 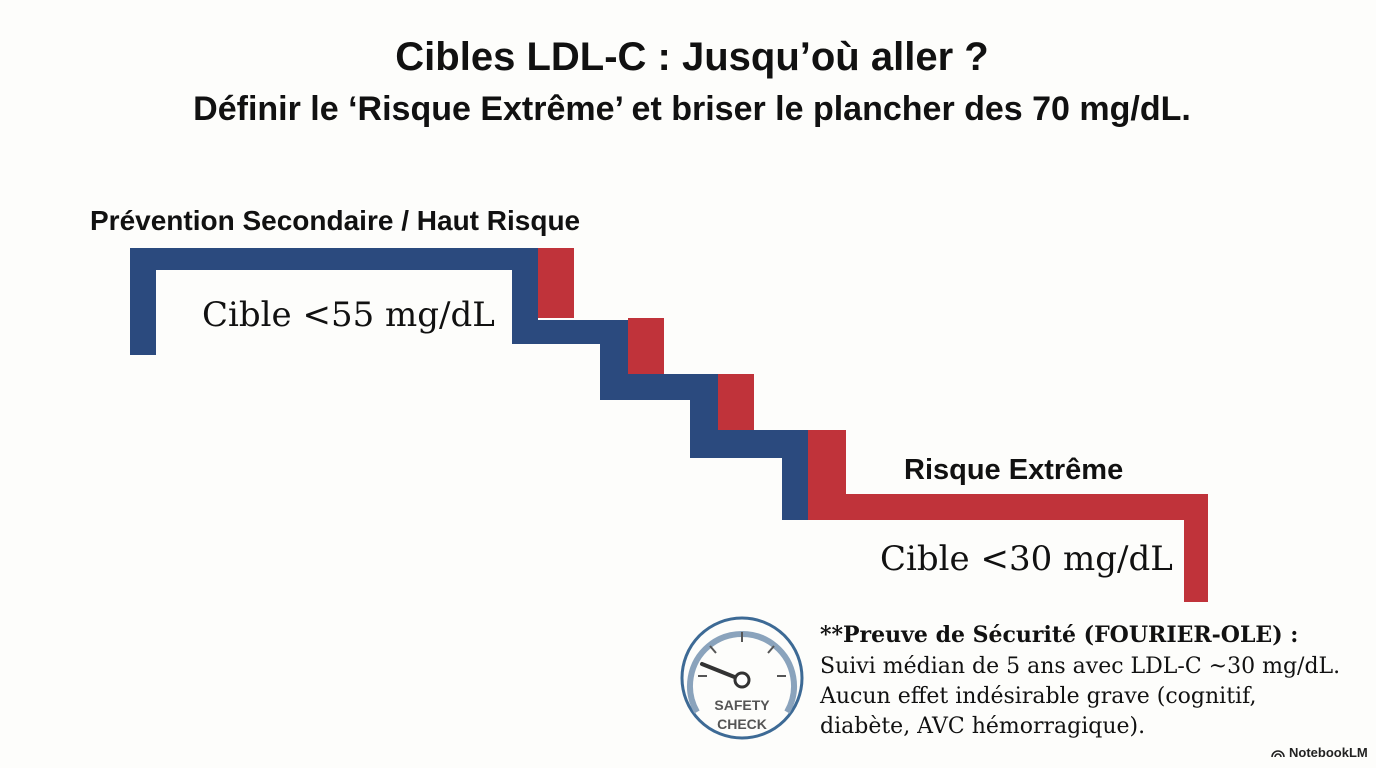 What do you see at coordinates (1013, 470) in the screenshot?
I see `extreme-risk-label: Risque Extrême` at bounding box center [1013, 470].